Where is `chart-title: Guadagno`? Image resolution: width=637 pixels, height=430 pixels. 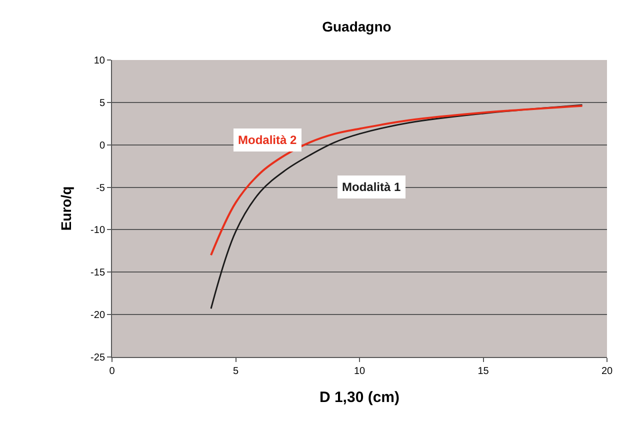 chart-title: Guadagno is located at coordinates (357, 26).